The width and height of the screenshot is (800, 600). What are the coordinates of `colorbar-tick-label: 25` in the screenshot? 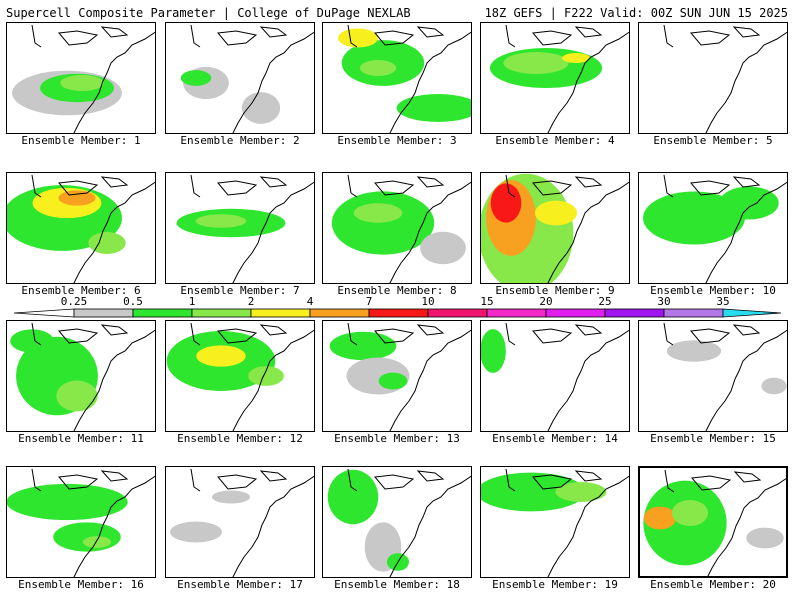 It's located at (604, 301).